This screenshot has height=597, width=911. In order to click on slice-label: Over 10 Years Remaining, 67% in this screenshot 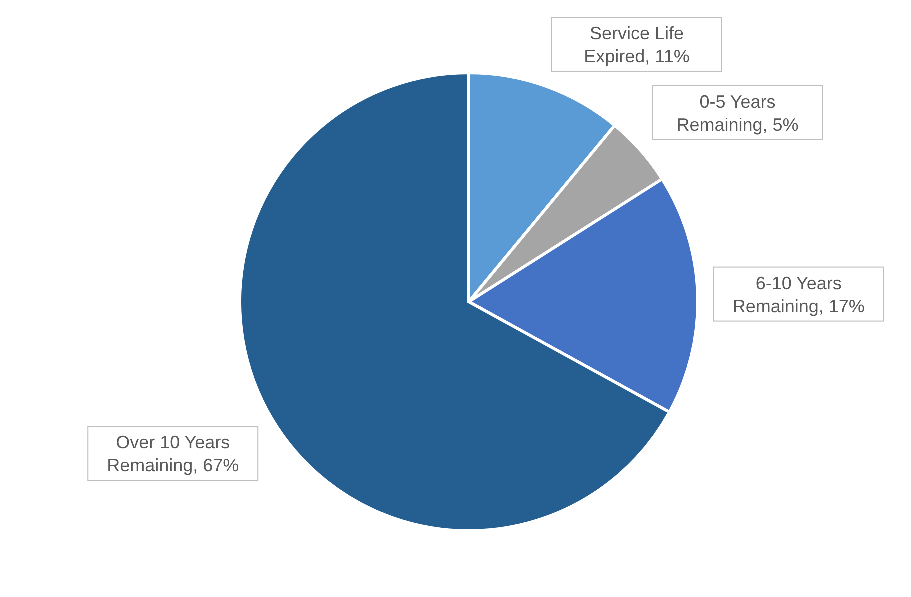, I will do `click(173, 454)`.